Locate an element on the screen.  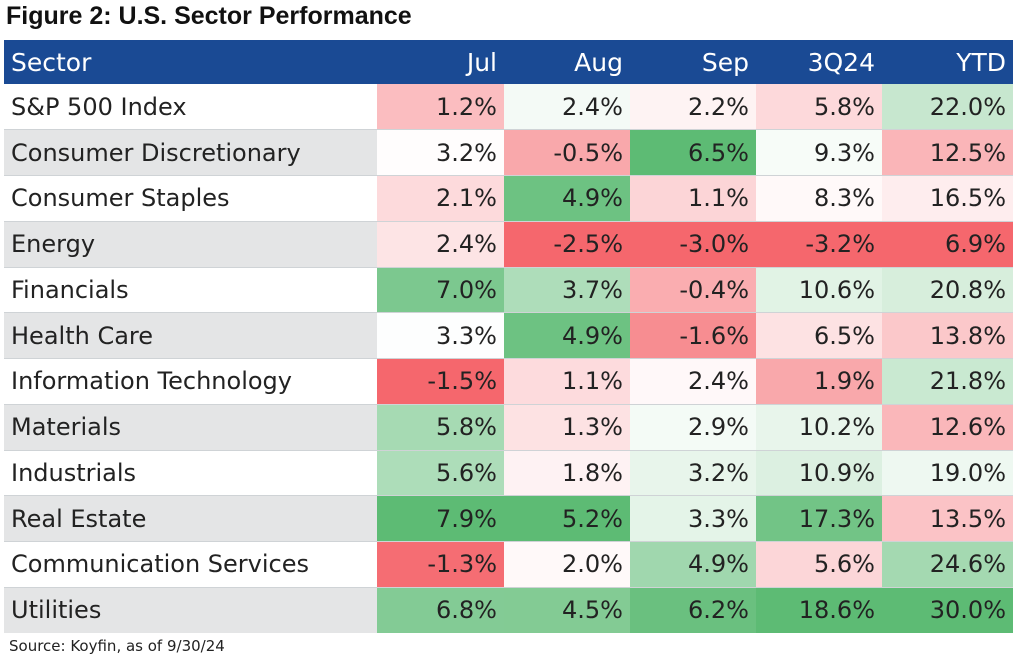
value-cell-3q24: 9.3% is located at coordinates (819, 152).